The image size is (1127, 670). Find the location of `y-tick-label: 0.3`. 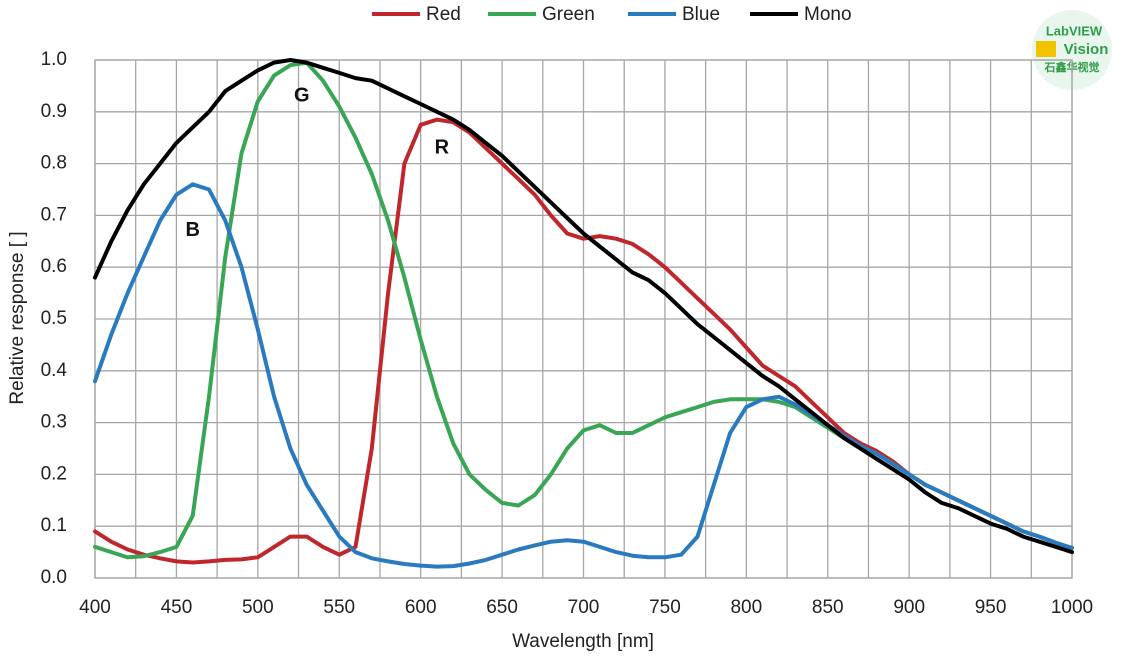

y-tick-label: 0.3 is located at coordinates (54, 422).